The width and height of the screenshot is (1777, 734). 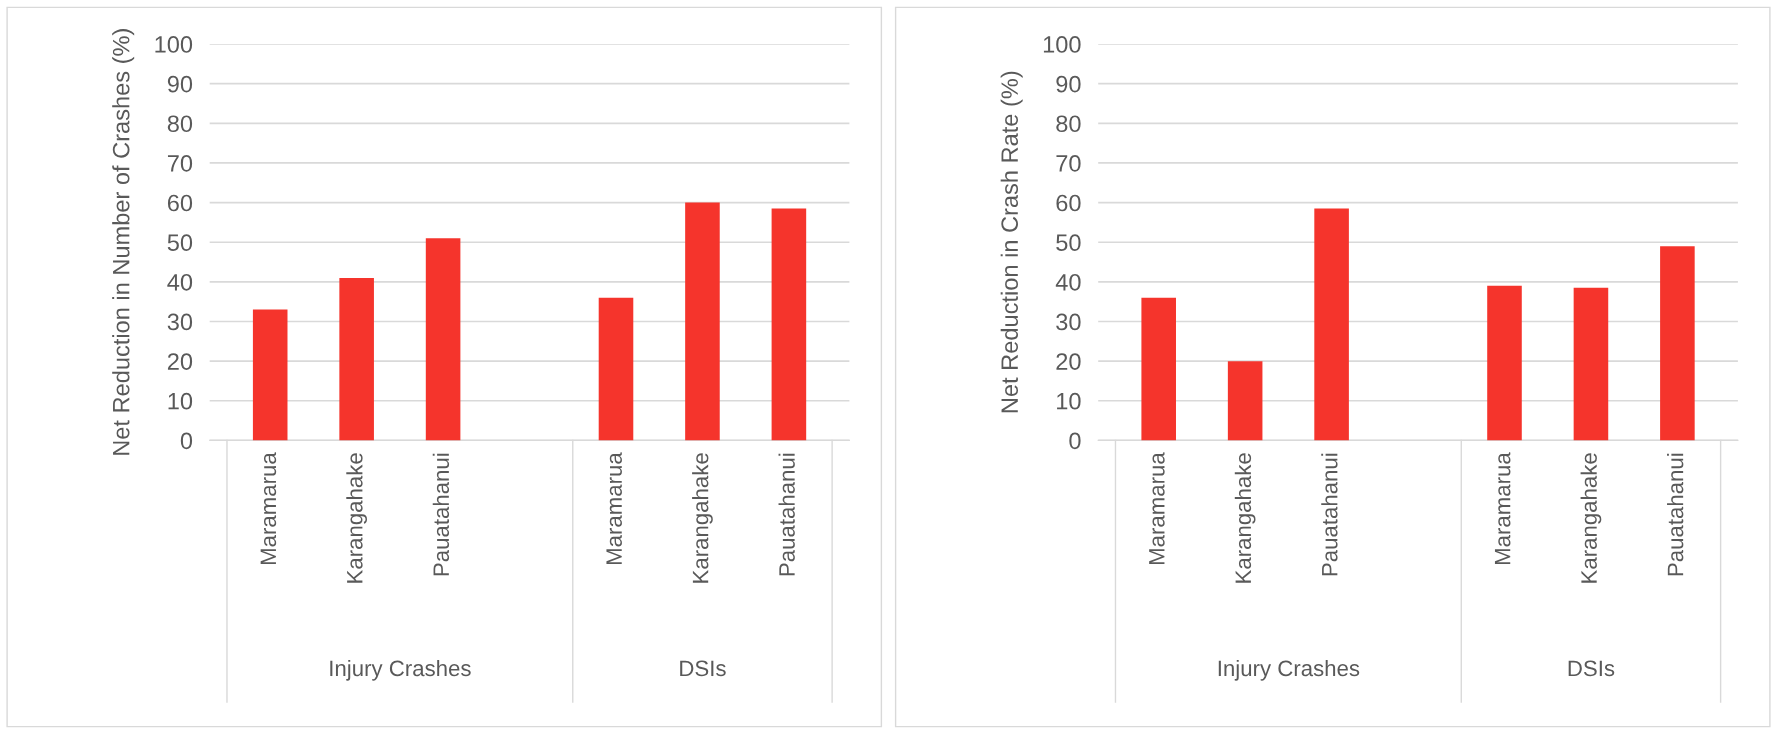 I want to click on y-axis-title: Net Reduction in Crash Rate (%), so click(x=1011, y=242).